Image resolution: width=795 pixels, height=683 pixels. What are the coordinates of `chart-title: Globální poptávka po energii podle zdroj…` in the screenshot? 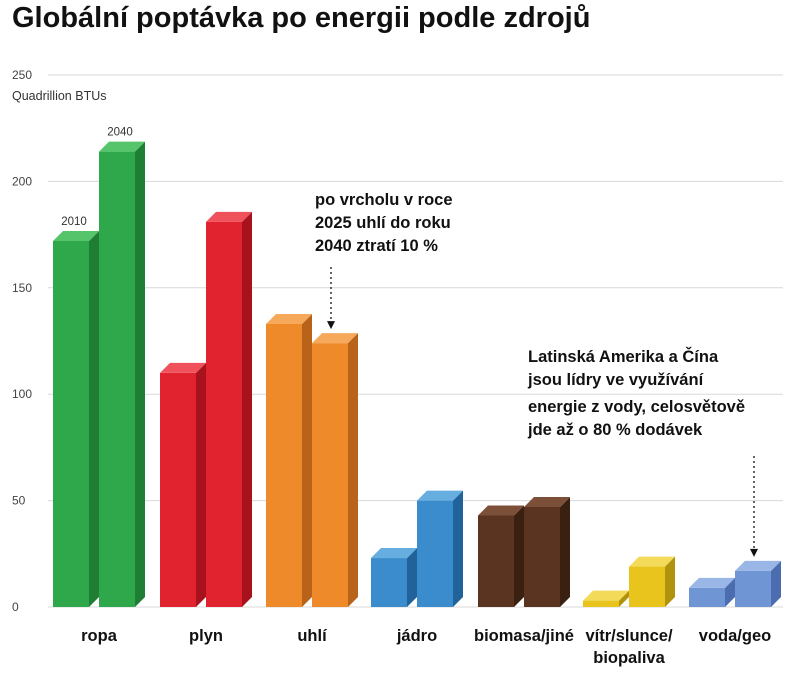 It's located at (301, 18).